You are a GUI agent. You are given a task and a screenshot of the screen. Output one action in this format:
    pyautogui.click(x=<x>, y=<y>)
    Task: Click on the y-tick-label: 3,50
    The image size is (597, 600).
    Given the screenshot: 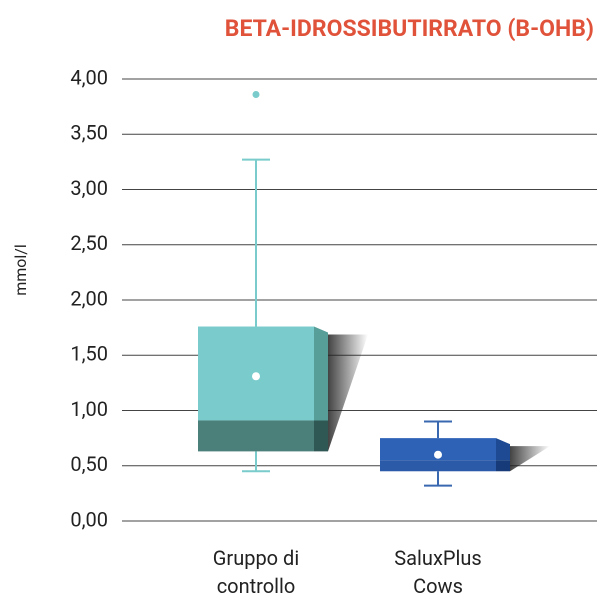 What is the action you would take?
    pyautogui.click(x=89, y=133)
    